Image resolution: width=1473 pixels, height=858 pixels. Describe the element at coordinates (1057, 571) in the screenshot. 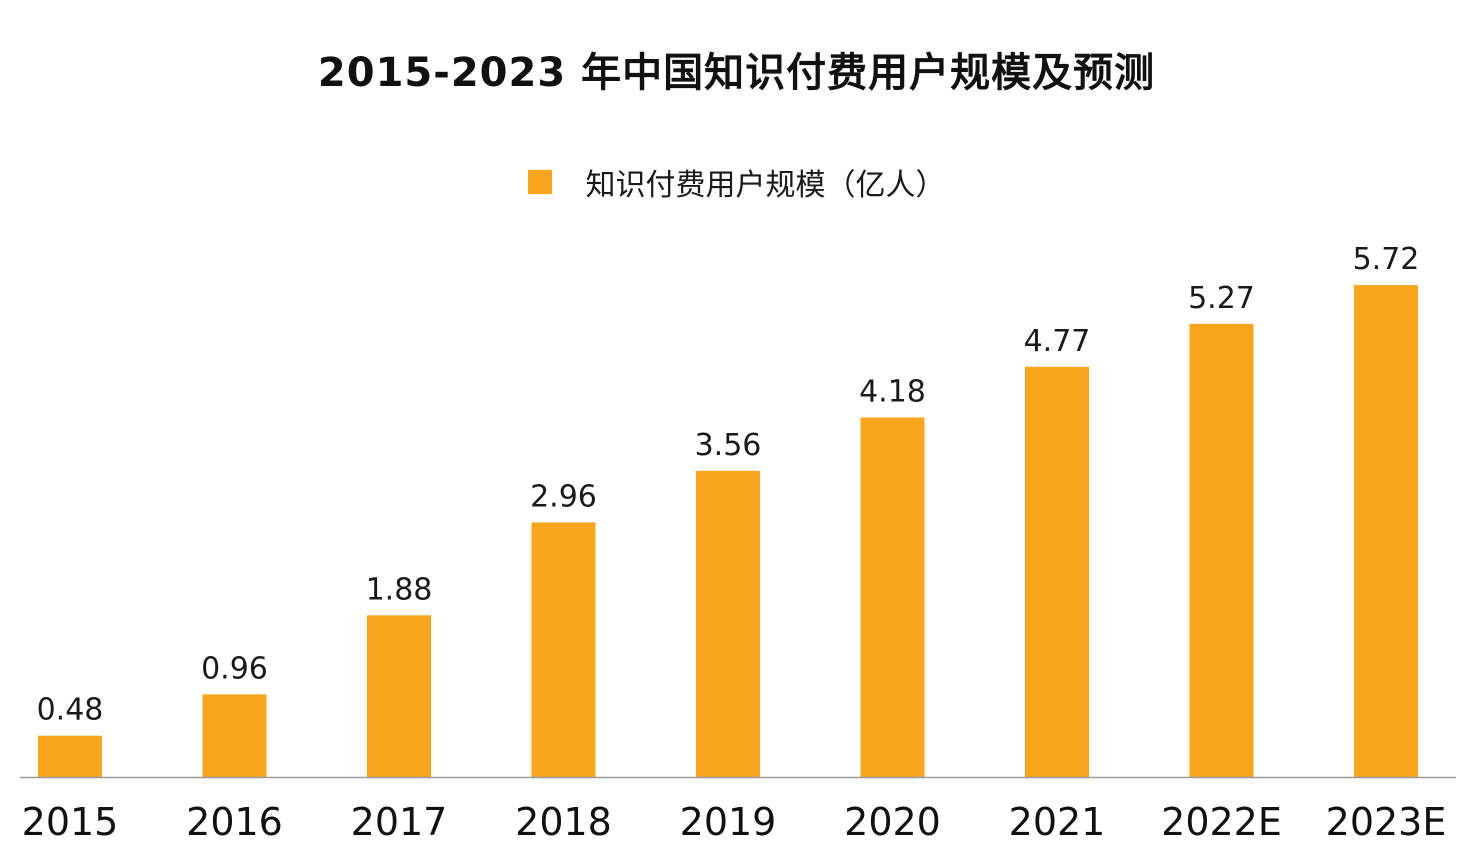

I see `bar-2021` at that location.